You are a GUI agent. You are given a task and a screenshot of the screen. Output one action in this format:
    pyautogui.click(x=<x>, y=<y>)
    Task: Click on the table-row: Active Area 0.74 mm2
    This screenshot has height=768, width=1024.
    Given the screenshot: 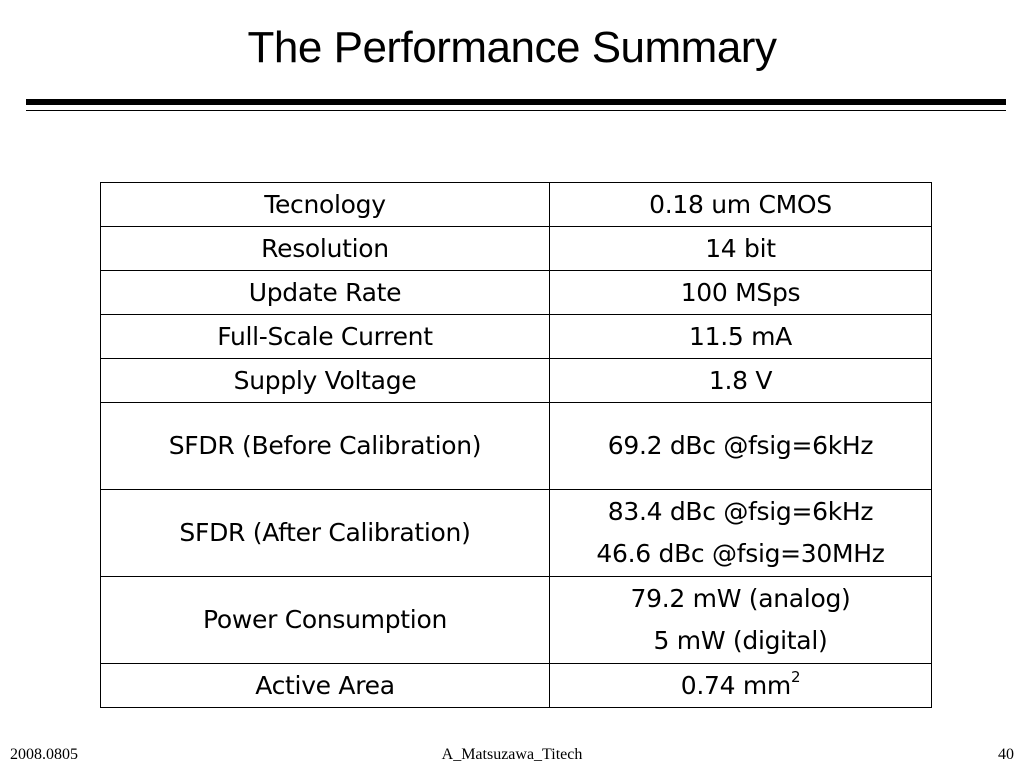 What is the action you would take?
    pyautogui.click(x=516, y=685)
    